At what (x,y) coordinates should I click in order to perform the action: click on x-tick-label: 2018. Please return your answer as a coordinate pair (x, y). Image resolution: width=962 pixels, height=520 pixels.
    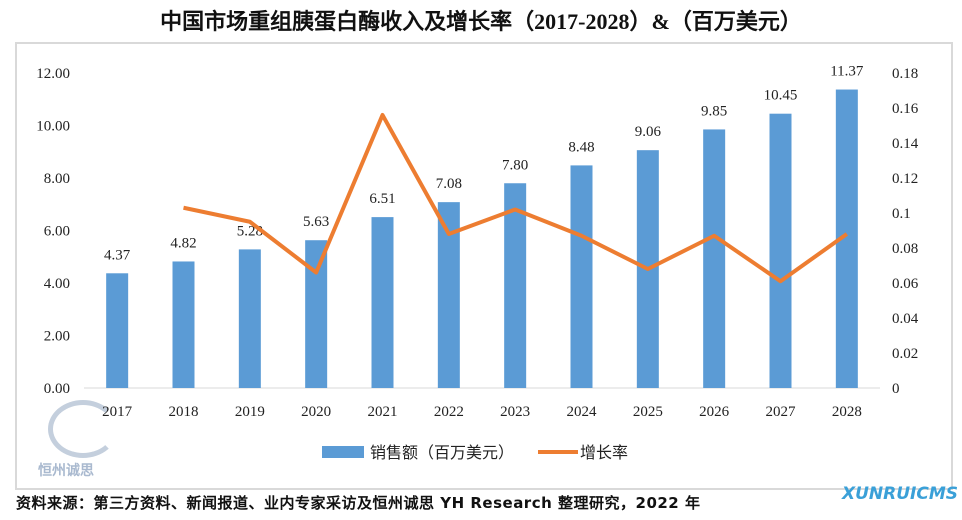
    Looking at the image, I should click on (184, 412).